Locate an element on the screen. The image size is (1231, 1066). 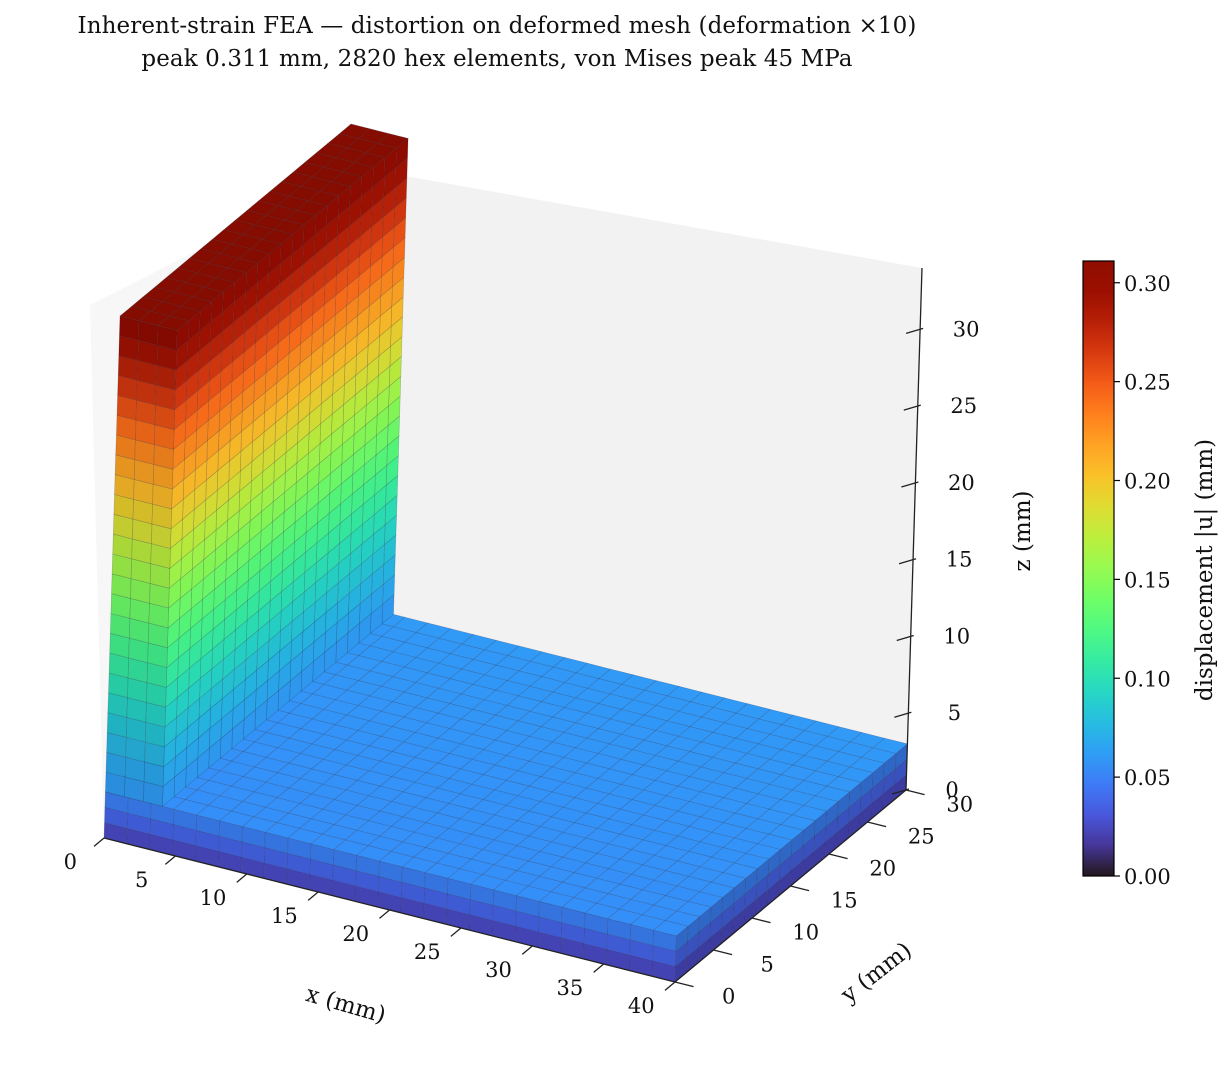
z-tick-label: 20 is located at coordinates (961, 483).